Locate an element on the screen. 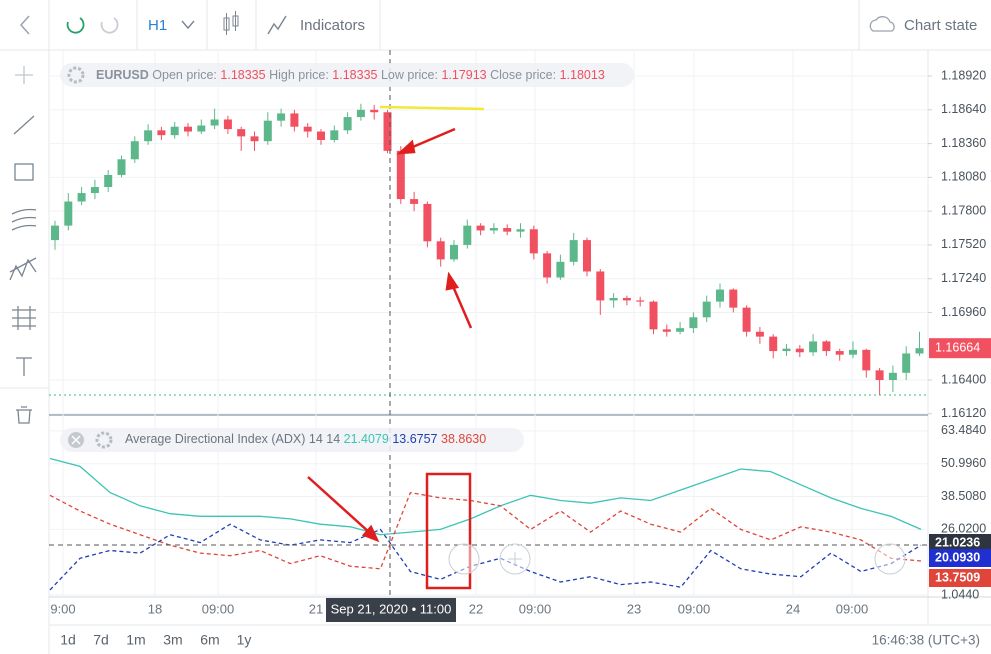 This screenshot has width=991, height=654. last-price-label: 1.16664 is located at coordinates (957, 347).